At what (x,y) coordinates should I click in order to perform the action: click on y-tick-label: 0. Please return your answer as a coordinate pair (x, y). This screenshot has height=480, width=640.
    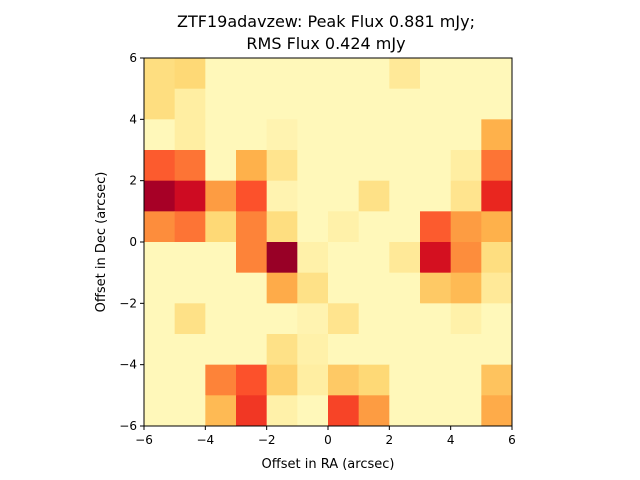
    Looking at the image, I should click on (133, 242).